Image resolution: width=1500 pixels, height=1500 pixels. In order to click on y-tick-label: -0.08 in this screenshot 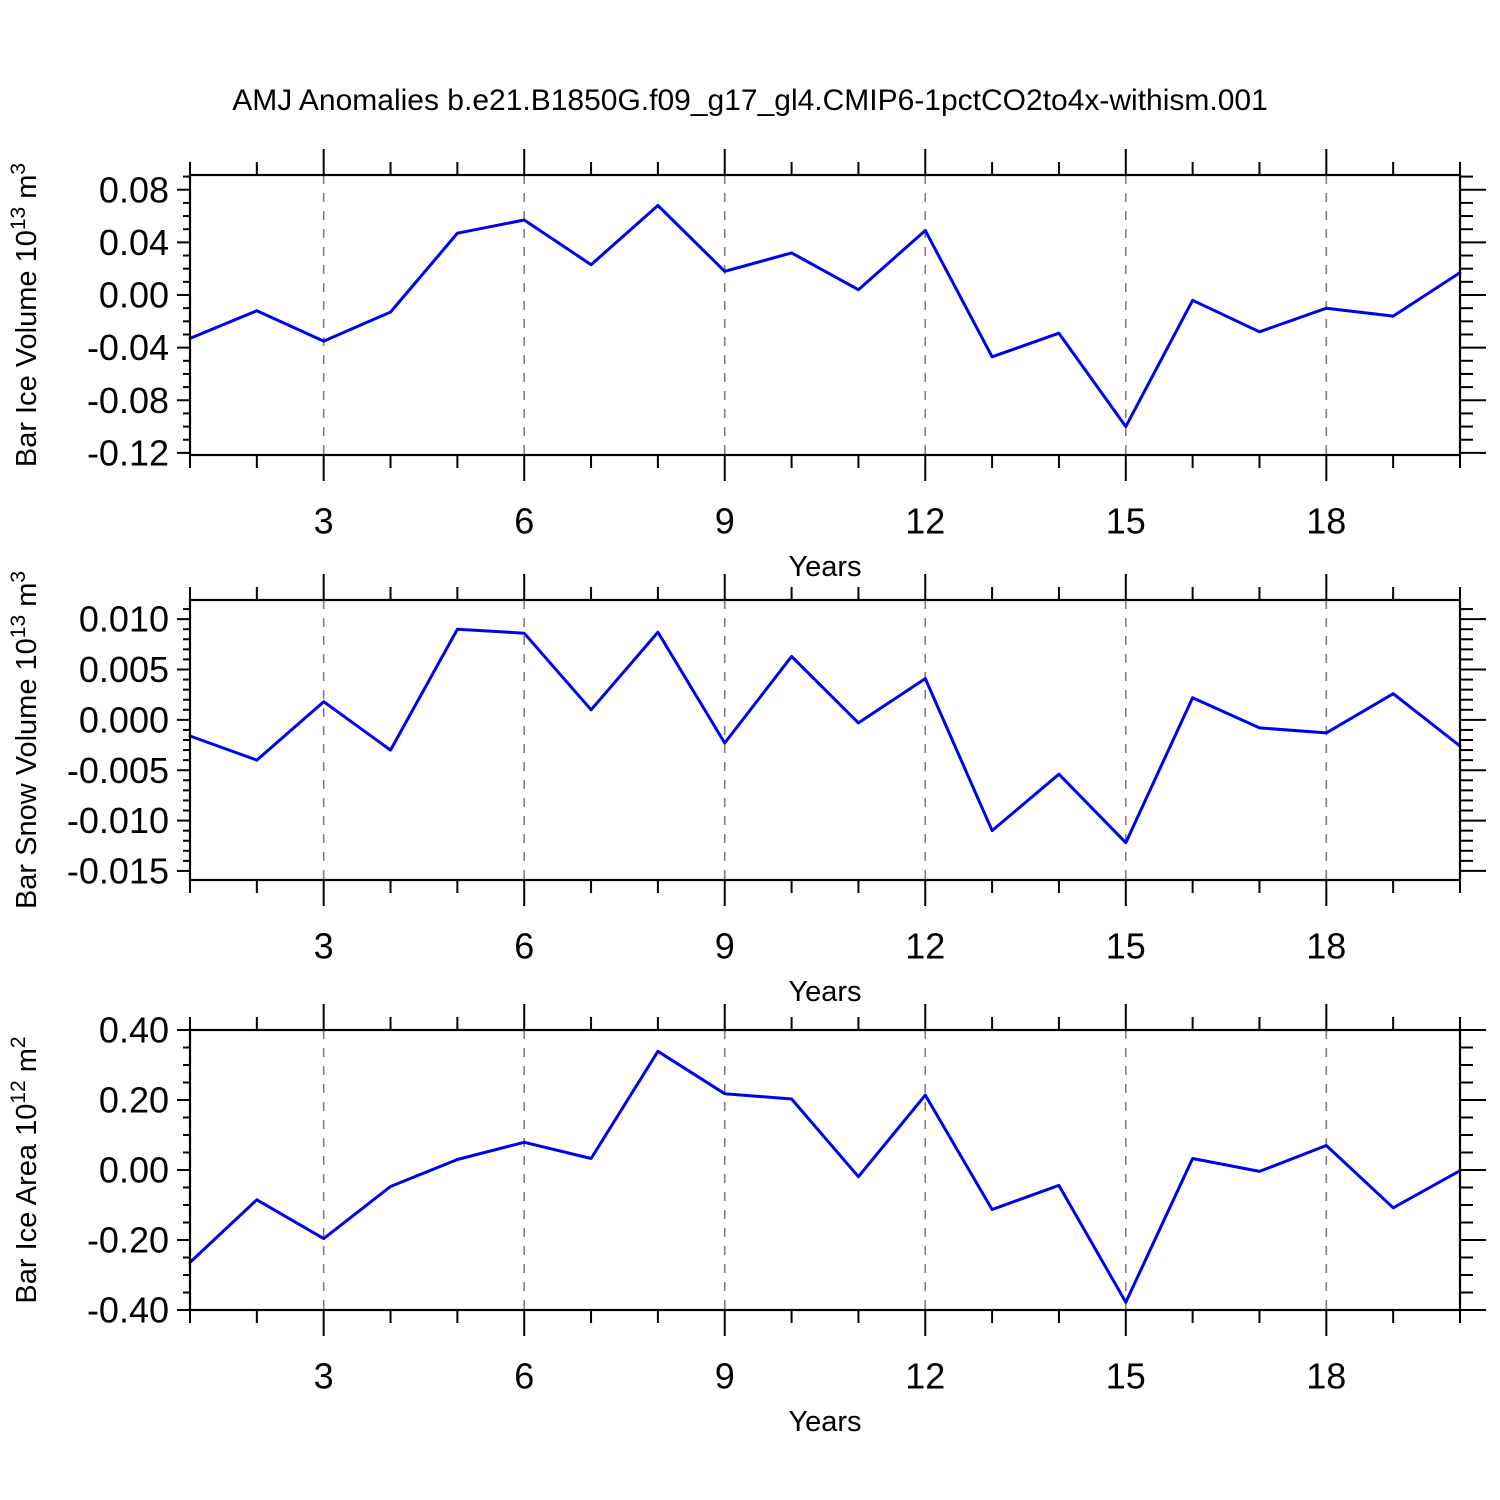, I will do `click(128, 400)`.